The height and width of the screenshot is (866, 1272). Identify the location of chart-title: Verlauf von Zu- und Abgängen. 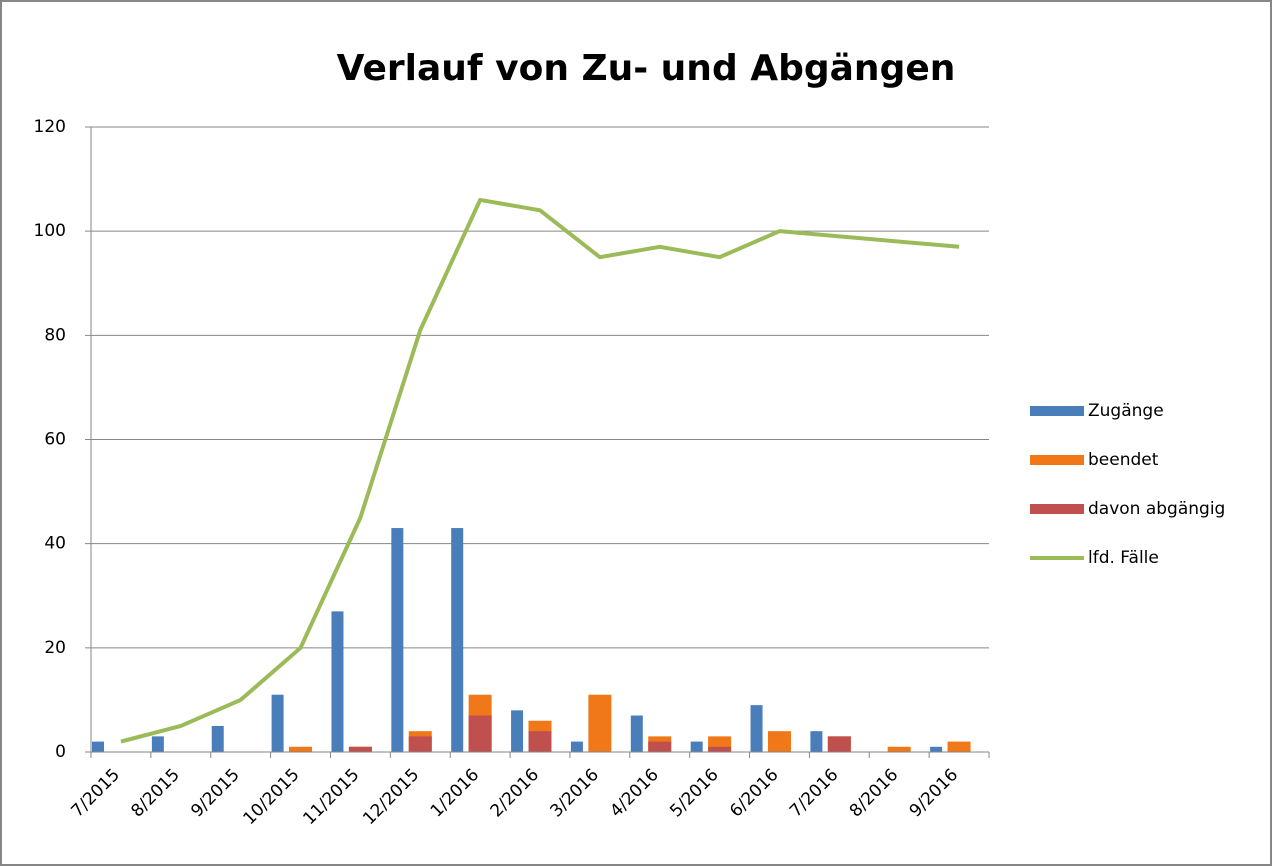
(646, 68).